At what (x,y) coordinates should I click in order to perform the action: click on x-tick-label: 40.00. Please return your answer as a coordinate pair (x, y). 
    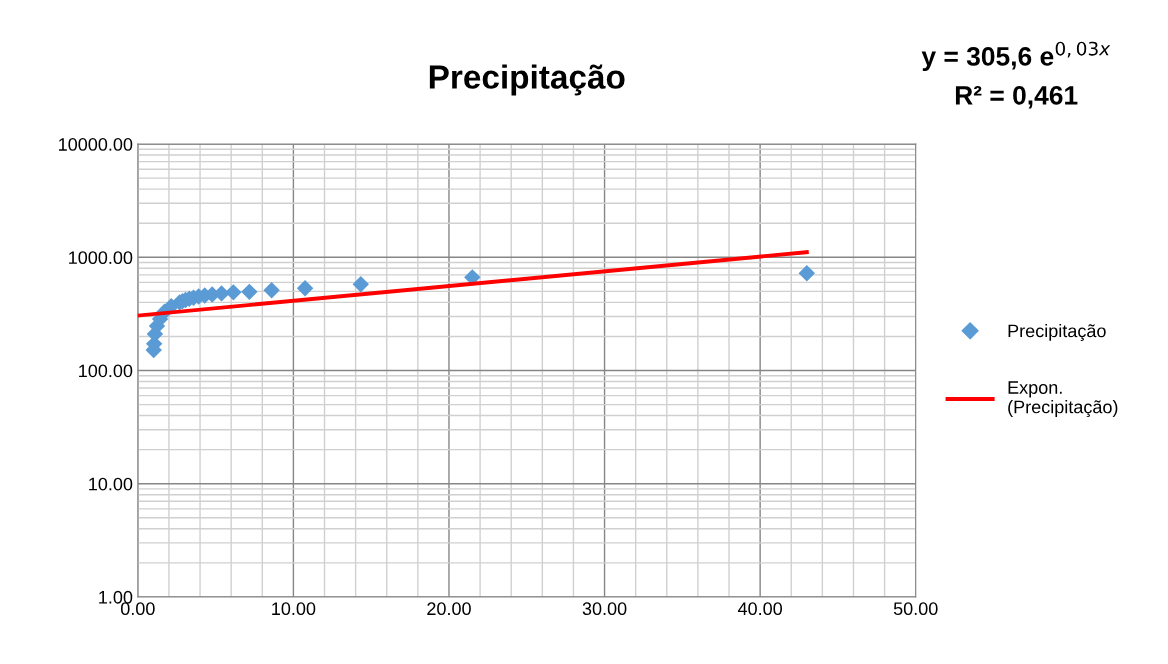
    Looking at the image, I should click on (760, 609).